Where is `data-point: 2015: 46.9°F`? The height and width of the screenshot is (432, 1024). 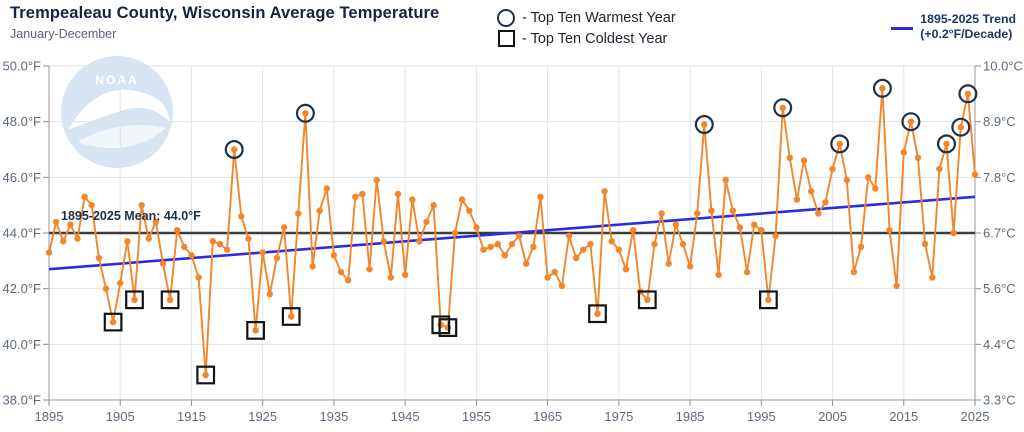
data-point: 2015: 46.9°F is located at coordinates (903, 152).